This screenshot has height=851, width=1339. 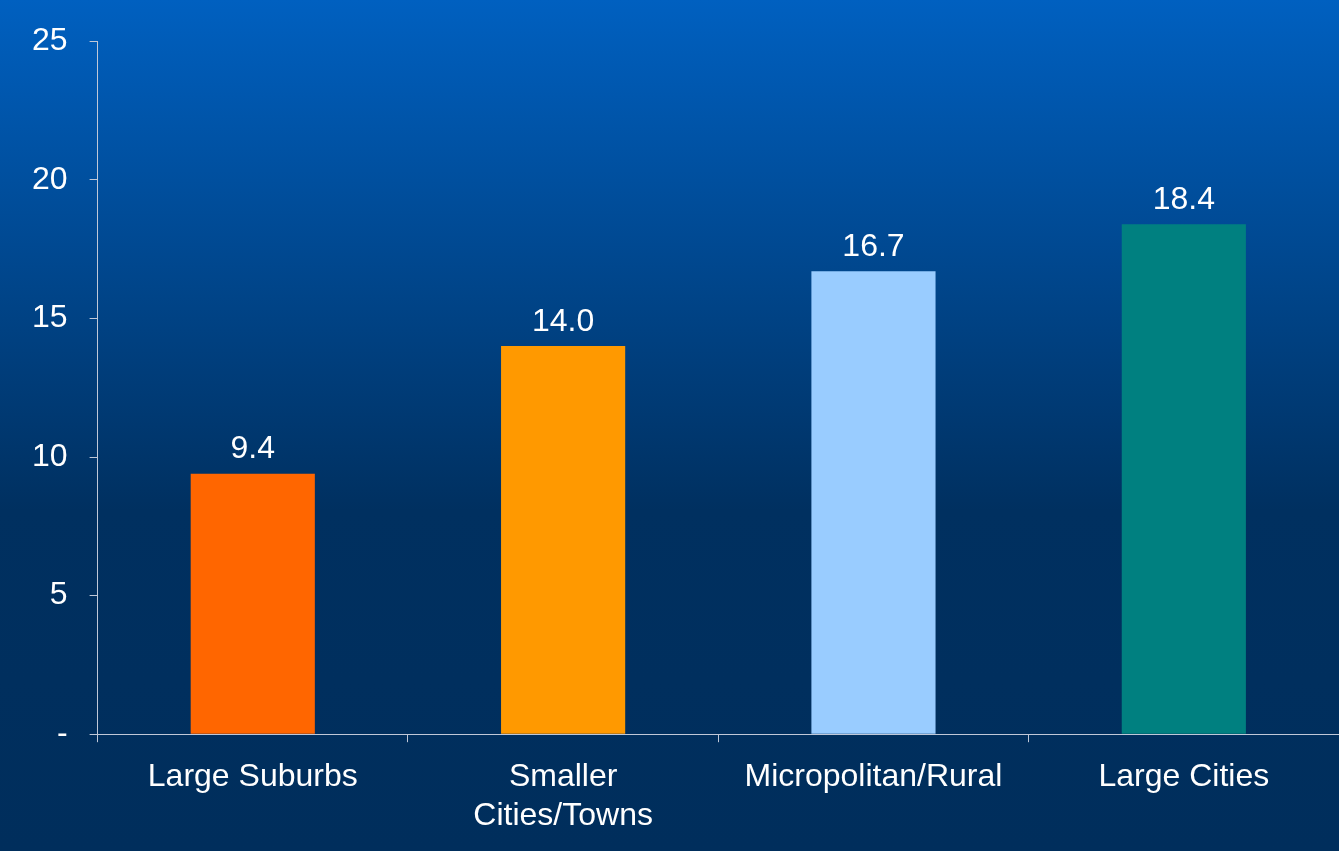 What do you see at coordinates (873, 775) in the screenshot?
I see `x-tick-label: Micropolitan/Rural` at bounding box center [873, 775].